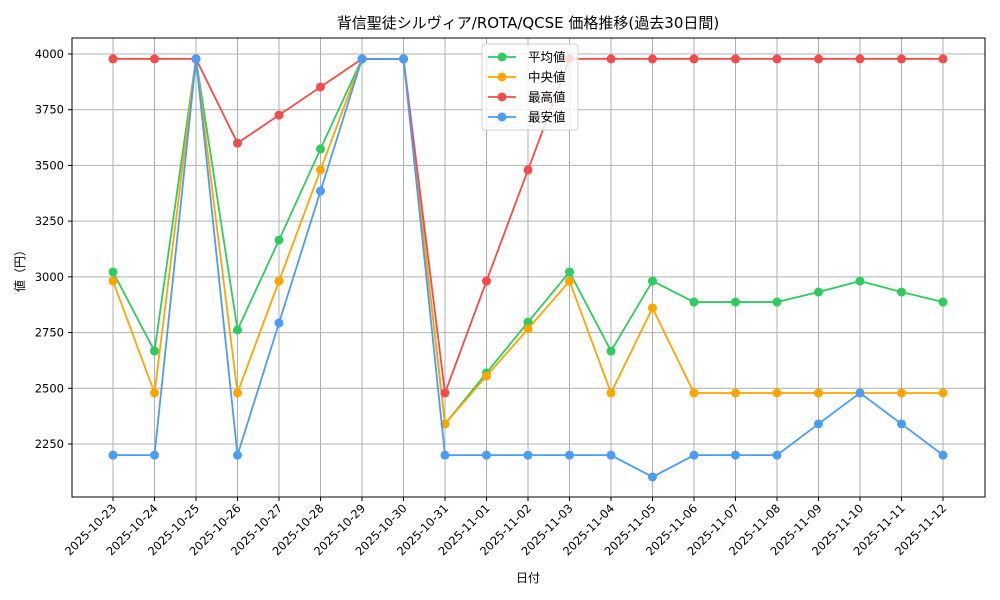 The height and width of the screenshot is (600, 1000). Describe the element at coordinates (527, 97) in the screenshot. I see `legend-item: 最高値` at that location.